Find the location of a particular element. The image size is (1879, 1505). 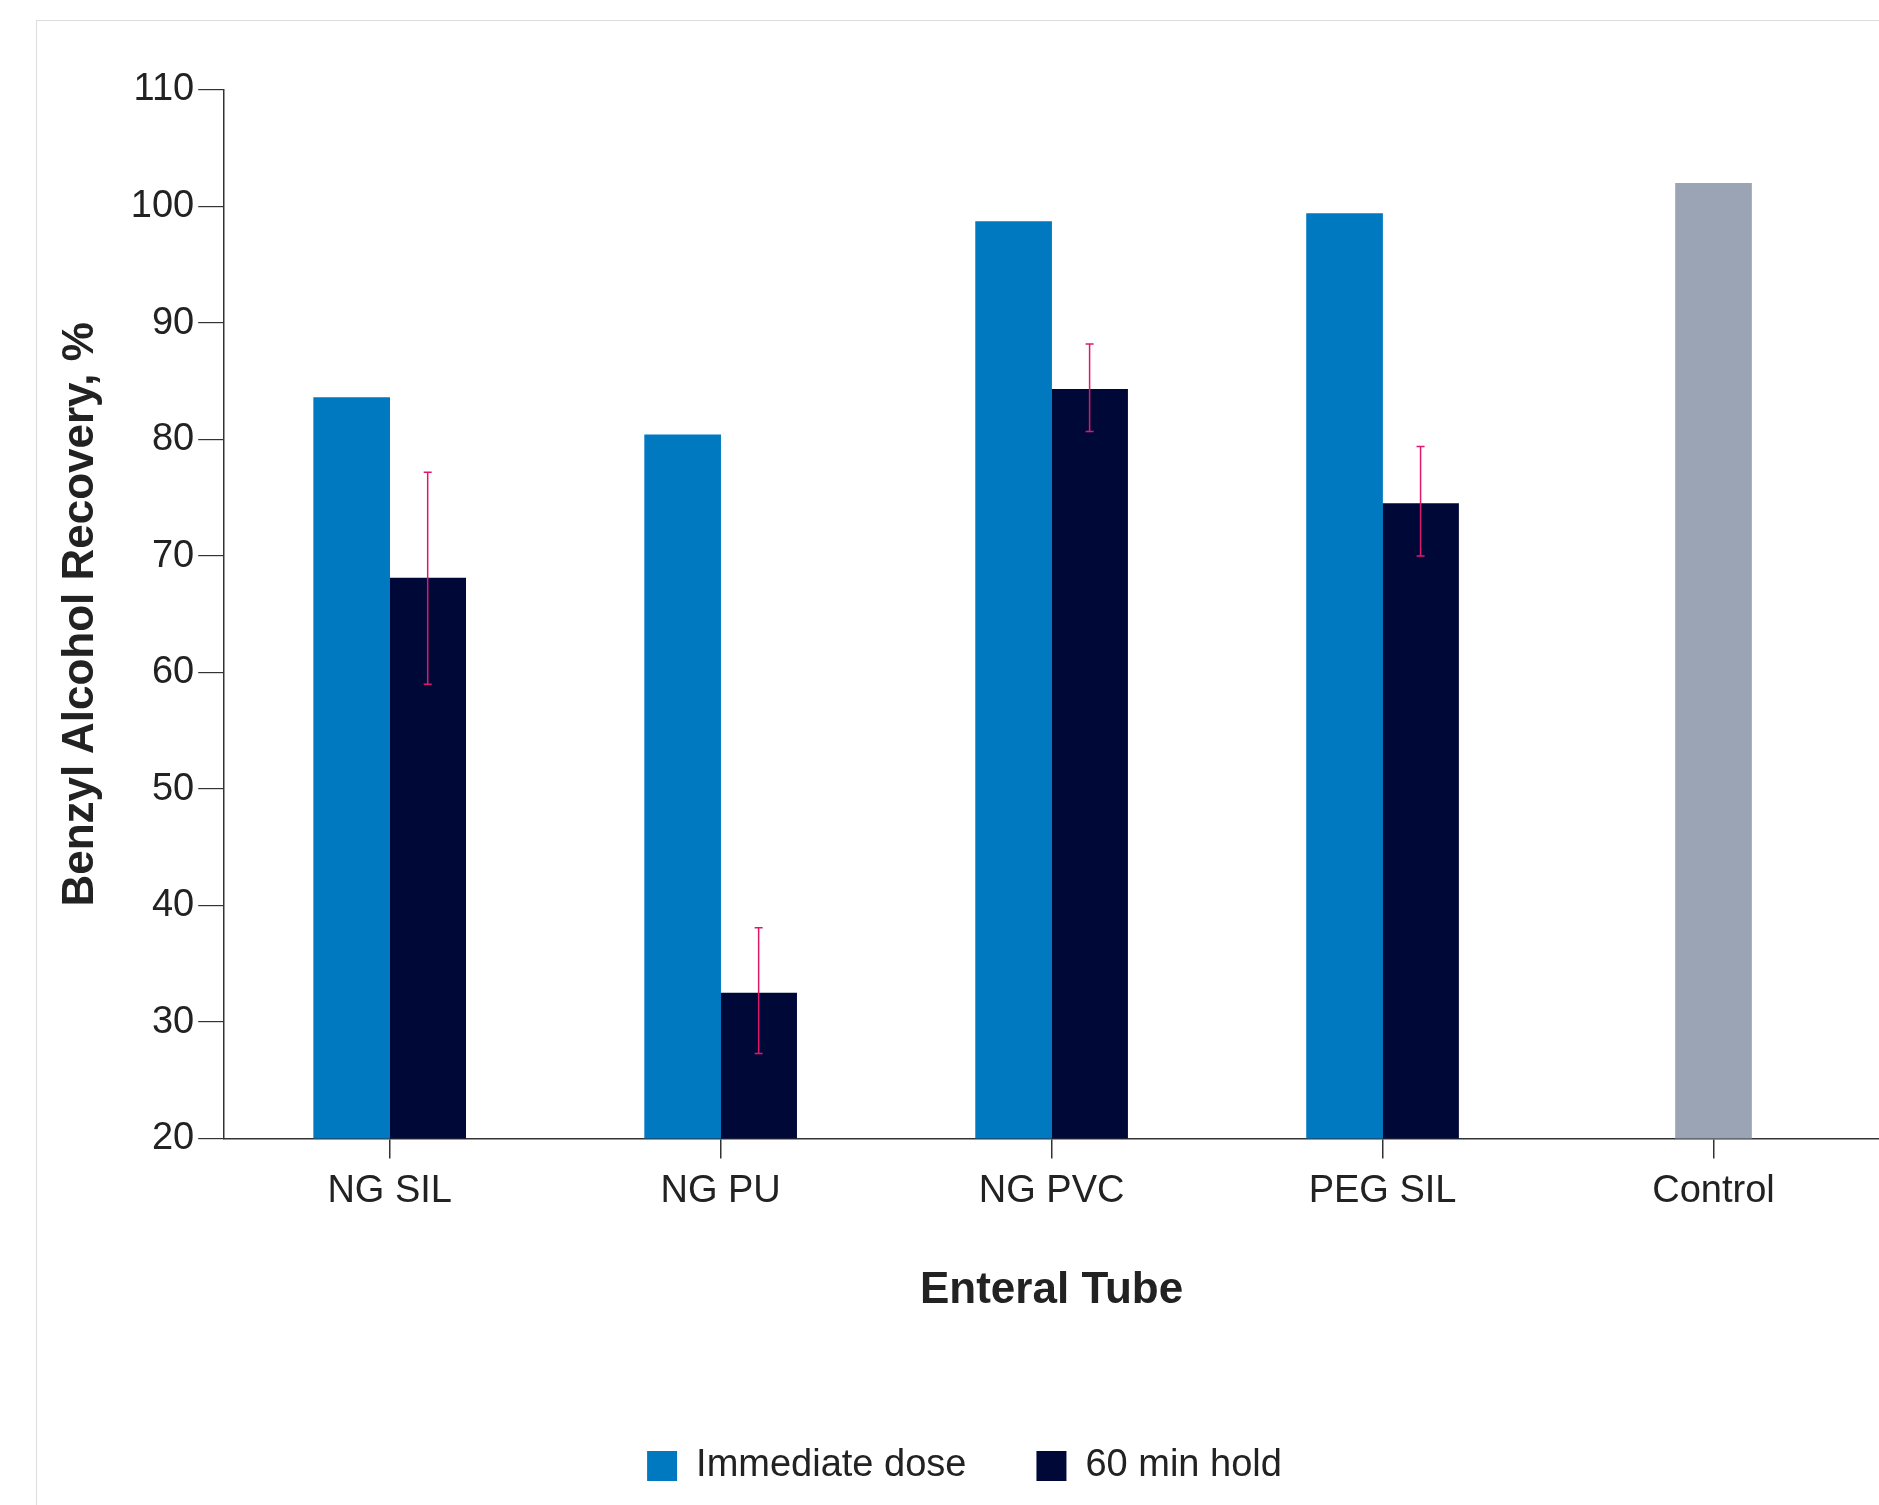

y-tick-label: 70 is located at coordinates (173, 553).